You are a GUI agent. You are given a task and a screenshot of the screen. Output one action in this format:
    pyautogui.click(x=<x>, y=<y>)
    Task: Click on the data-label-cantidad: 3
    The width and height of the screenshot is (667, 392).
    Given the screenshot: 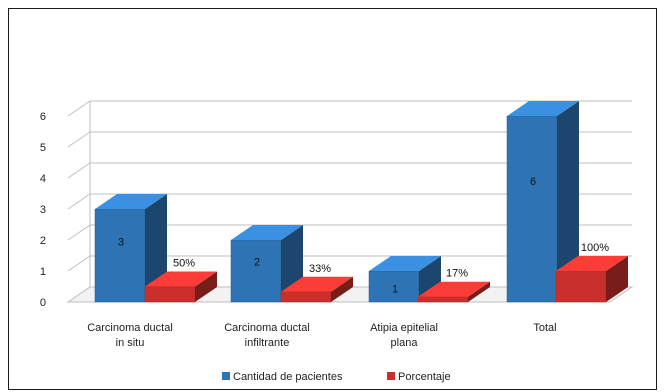 What is the action you would take?
    pyautogui.click(x=121, y=243)
    